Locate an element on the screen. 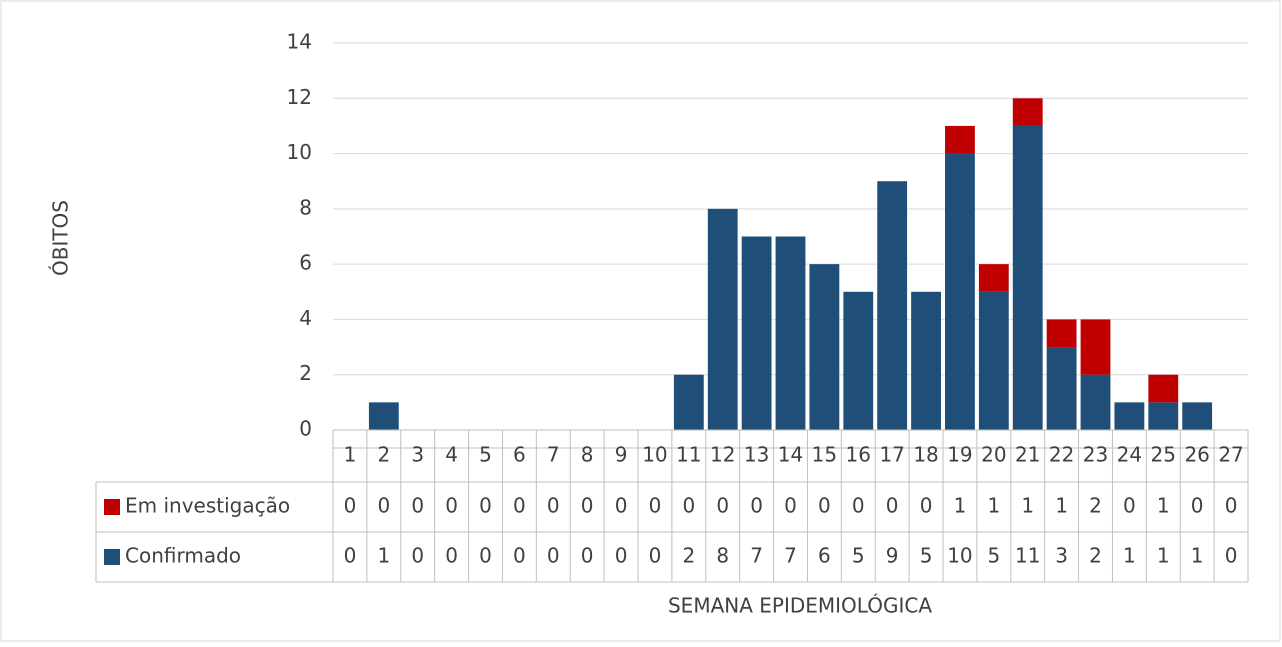 Image resolution: width=1282 pixels, height=647 pixels. x-tick-label: 10 is located at coordinates (654, 455).